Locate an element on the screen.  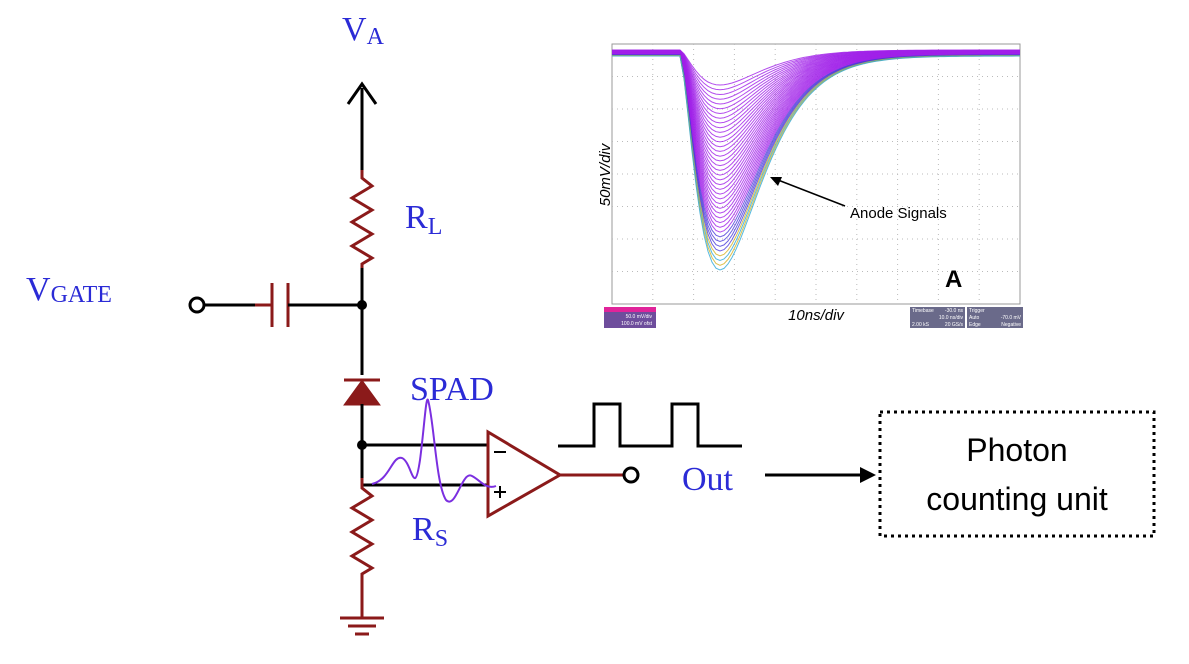
supply-label: VA is located at coordinates (363, 30).